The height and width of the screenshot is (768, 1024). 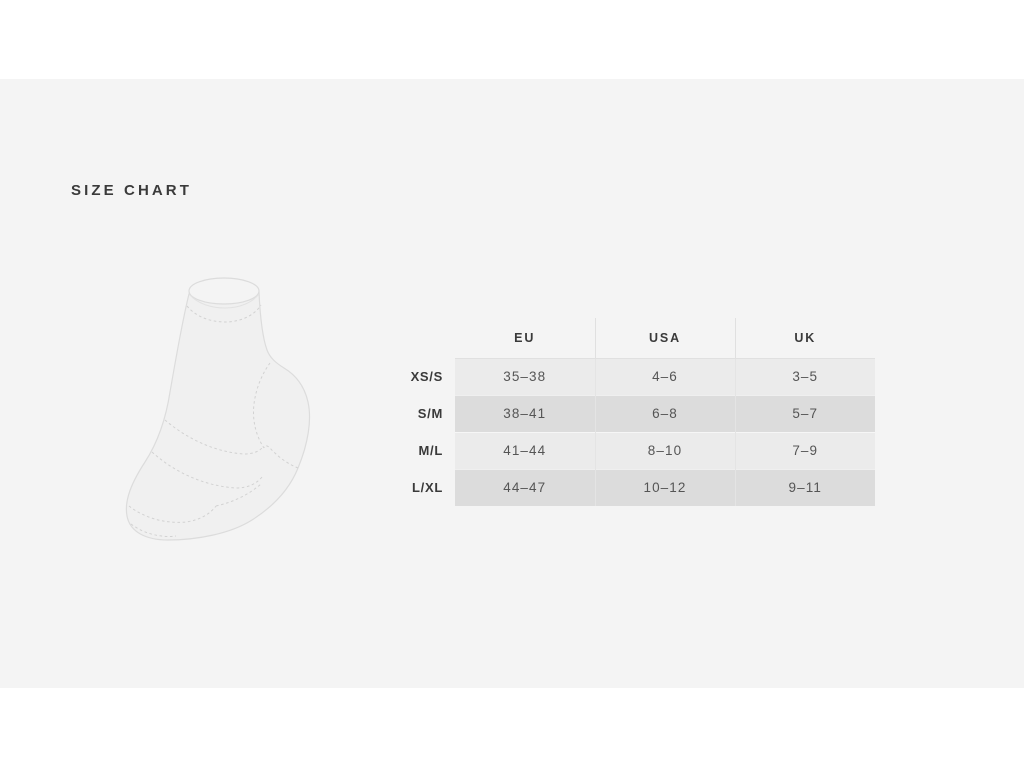 I want to click on cell-usa-xs-s: 4–6, so click(x=664, y=376).